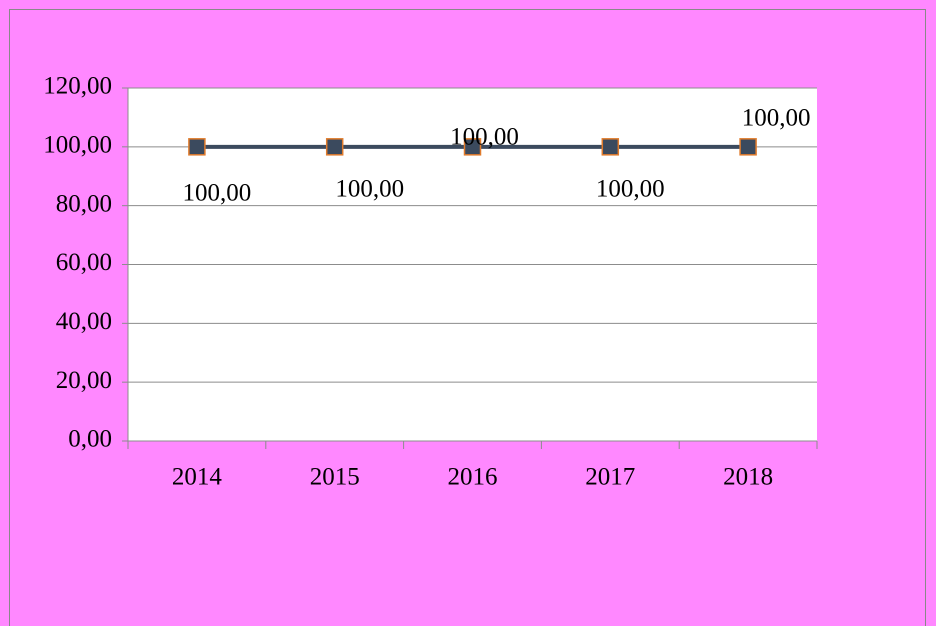 The height and width of the screenshot is (631, 936). I want to click on y-tick-label: 80,00, so click(84, 203).